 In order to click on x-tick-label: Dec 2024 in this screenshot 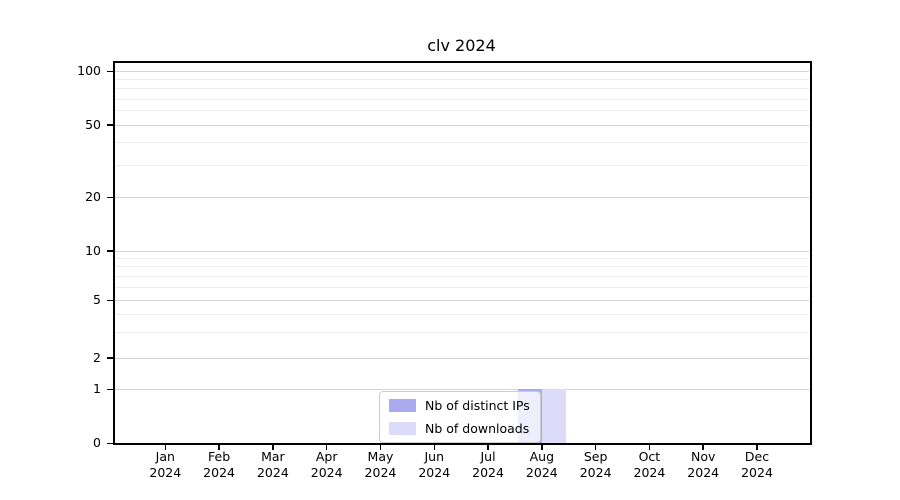, I will do `click(757, 464)`.